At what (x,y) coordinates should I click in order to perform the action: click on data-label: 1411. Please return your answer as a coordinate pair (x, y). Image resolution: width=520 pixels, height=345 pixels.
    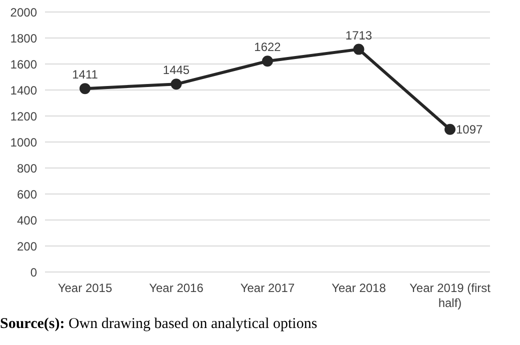
    Looking at the image, I should click on (85, 75).